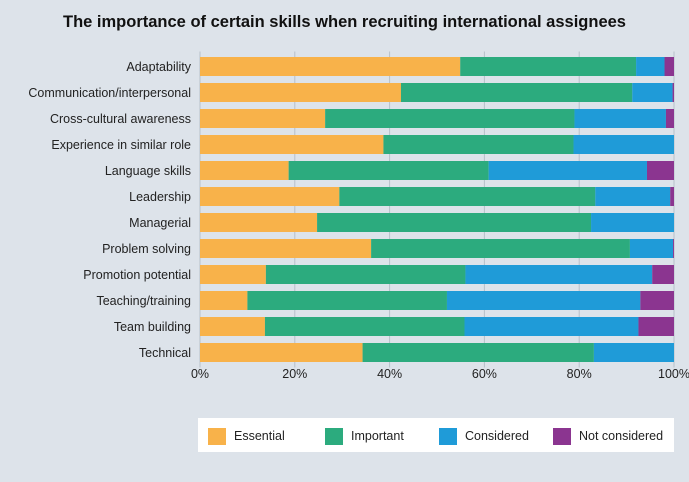 Image resolution: width=689 pixels, height=482 pixels. I want to click on category-label: Problem solving, so click(146, 249).